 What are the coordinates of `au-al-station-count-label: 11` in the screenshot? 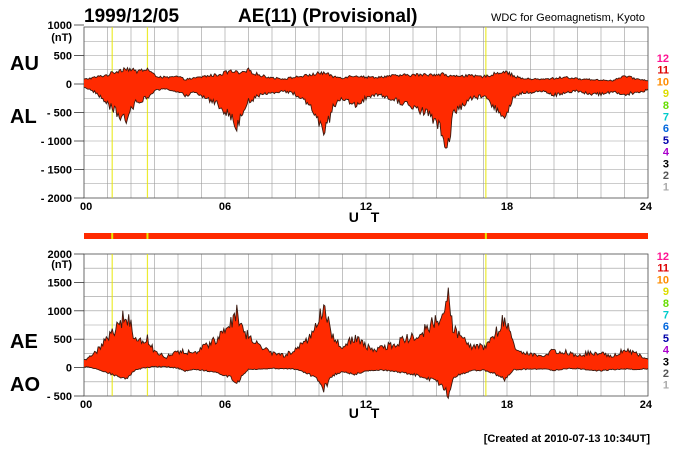 It's located at (663, 71).